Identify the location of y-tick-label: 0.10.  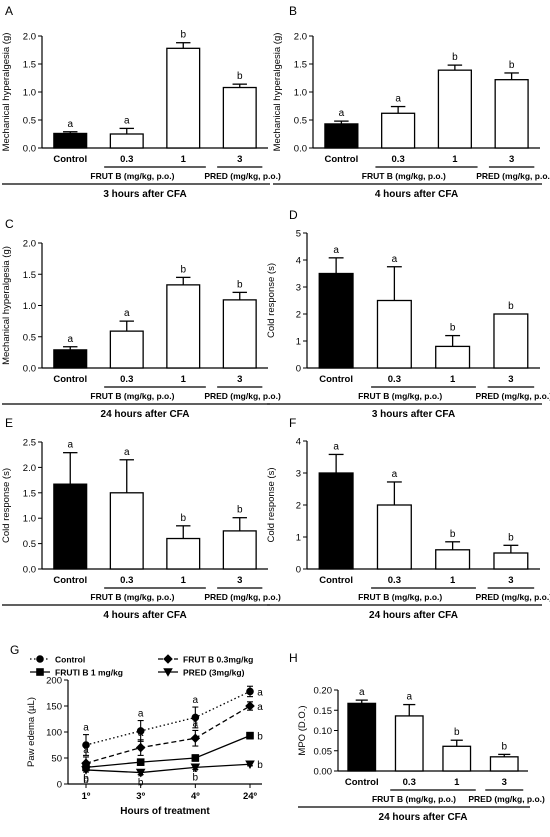
(323, 731).